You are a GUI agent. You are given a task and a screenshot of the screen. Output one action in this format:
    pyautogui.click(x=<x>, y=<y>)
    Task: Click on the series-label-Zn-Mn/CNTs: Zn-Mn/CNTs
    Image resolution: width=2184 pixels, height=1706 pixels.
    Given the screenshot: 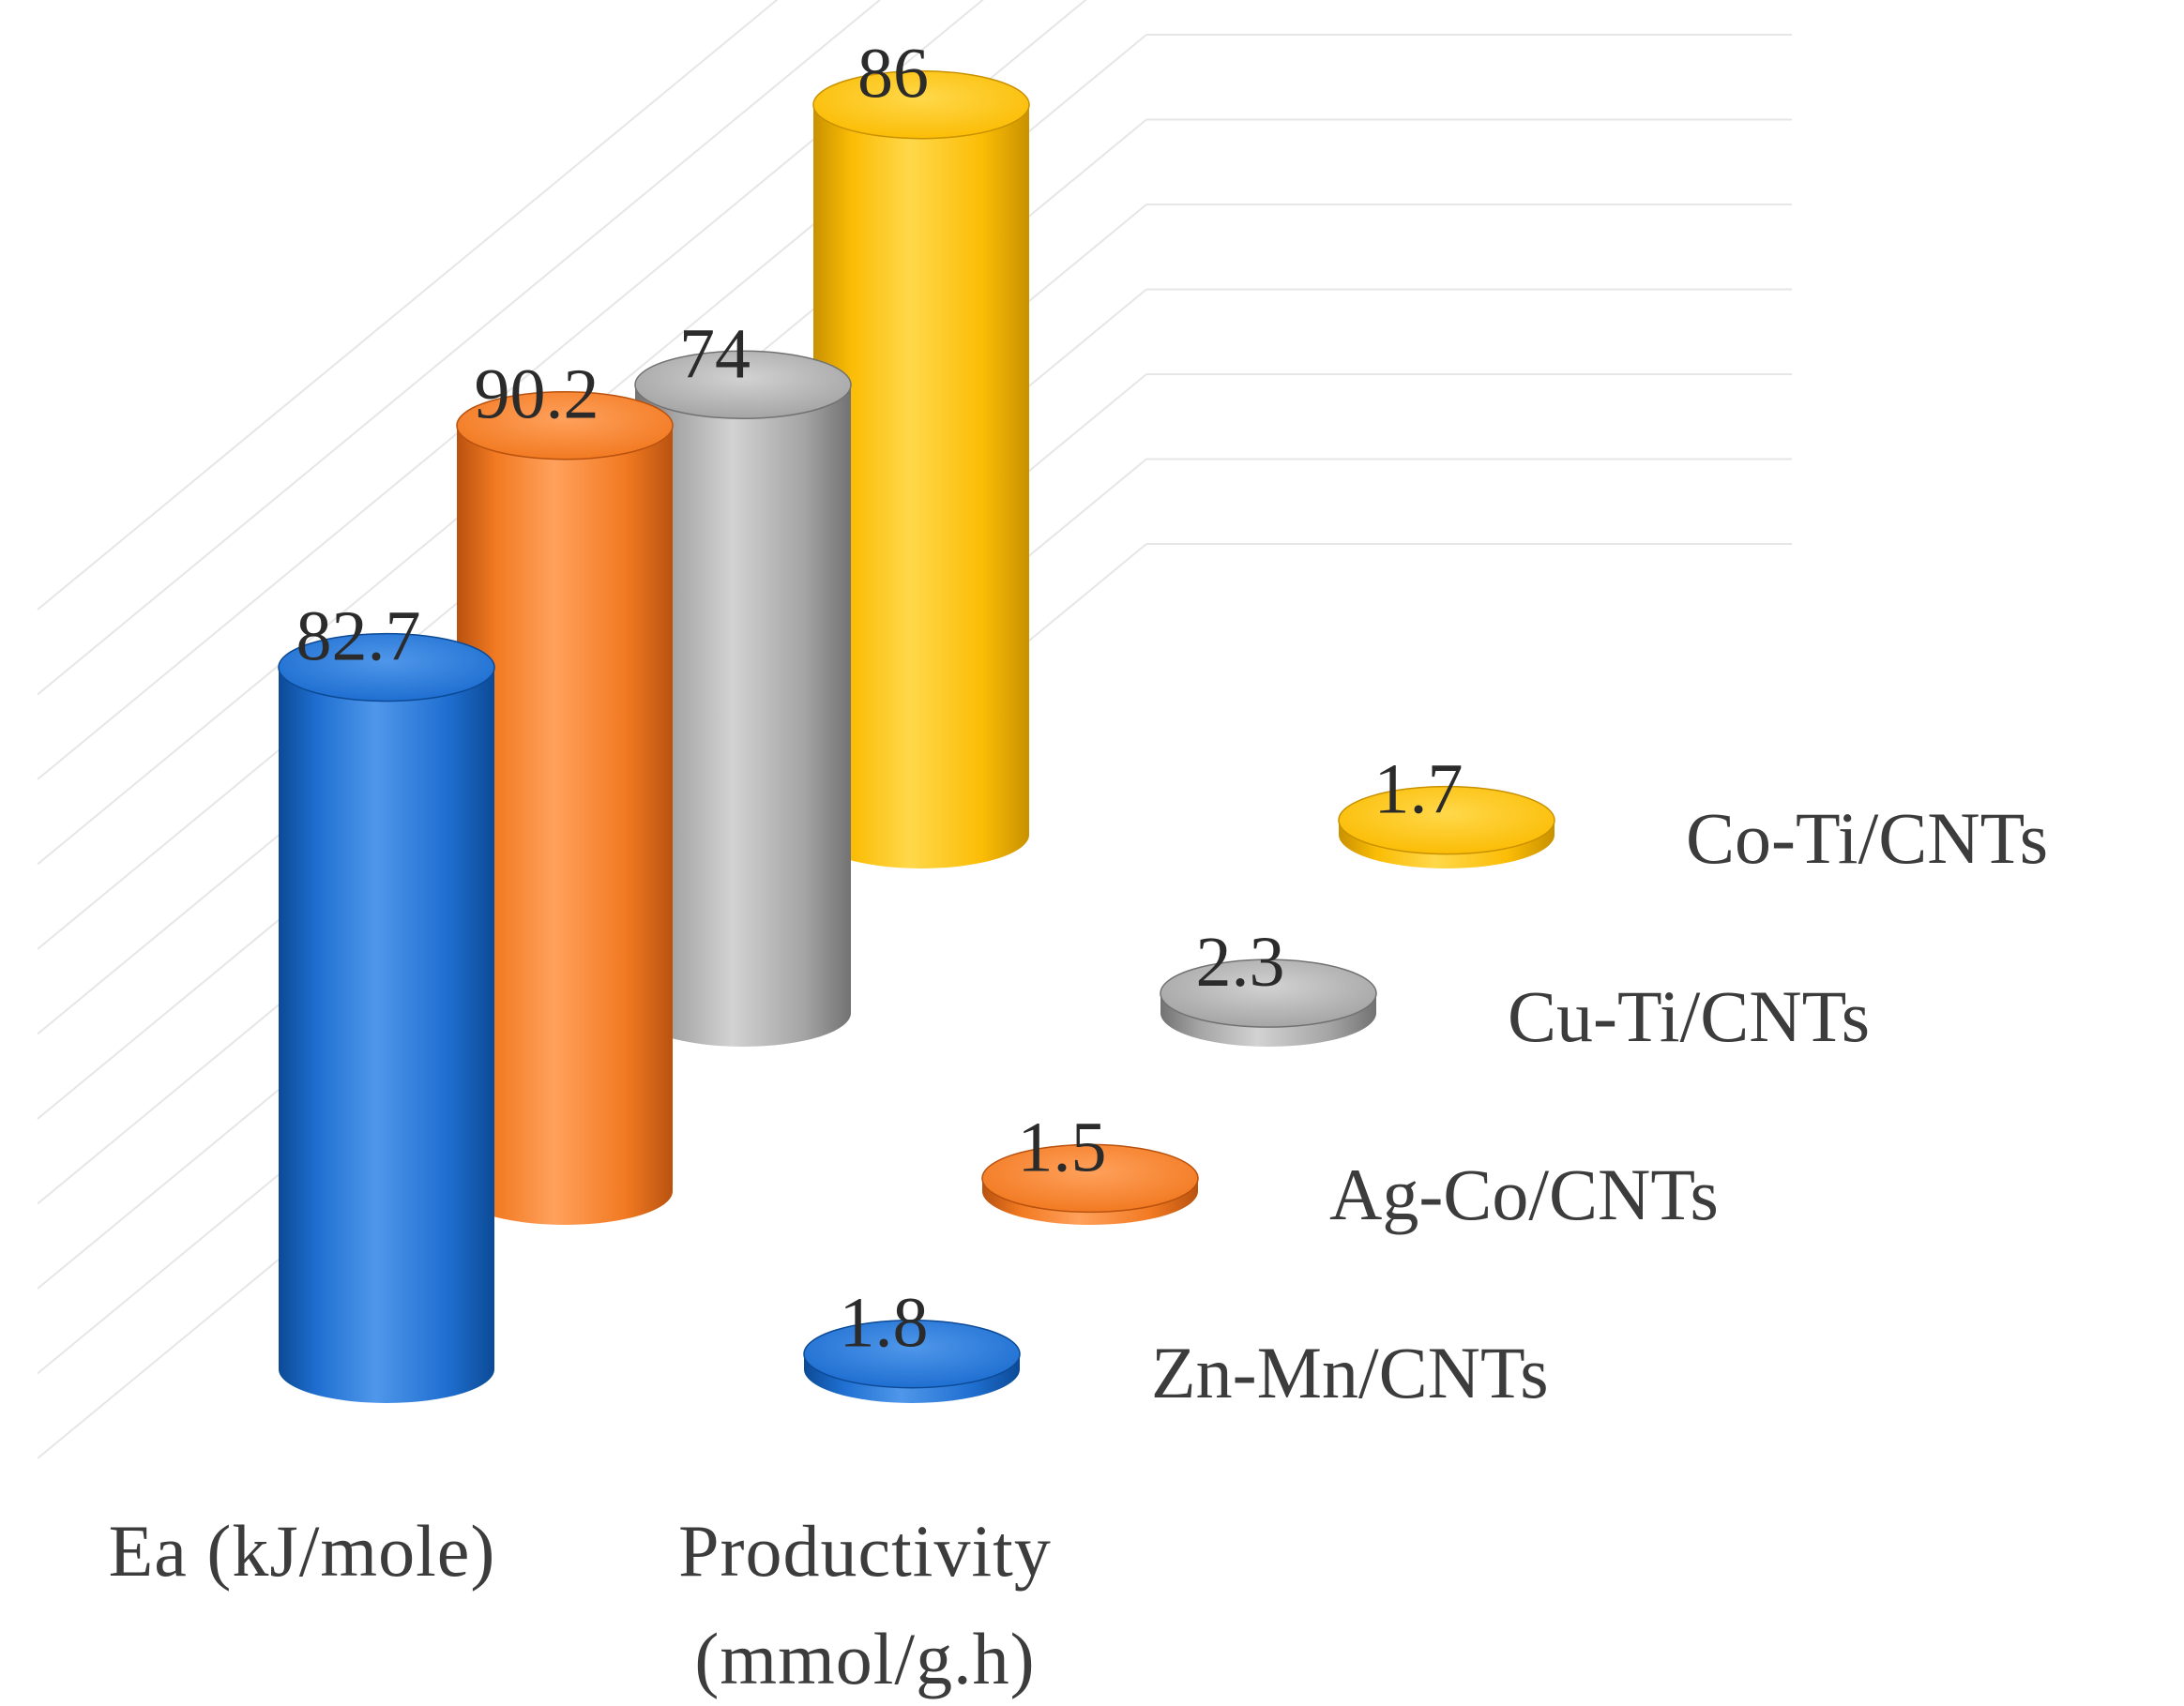 What is the action you would take?
    pyautogui.click(x=1350, y=1372)
    